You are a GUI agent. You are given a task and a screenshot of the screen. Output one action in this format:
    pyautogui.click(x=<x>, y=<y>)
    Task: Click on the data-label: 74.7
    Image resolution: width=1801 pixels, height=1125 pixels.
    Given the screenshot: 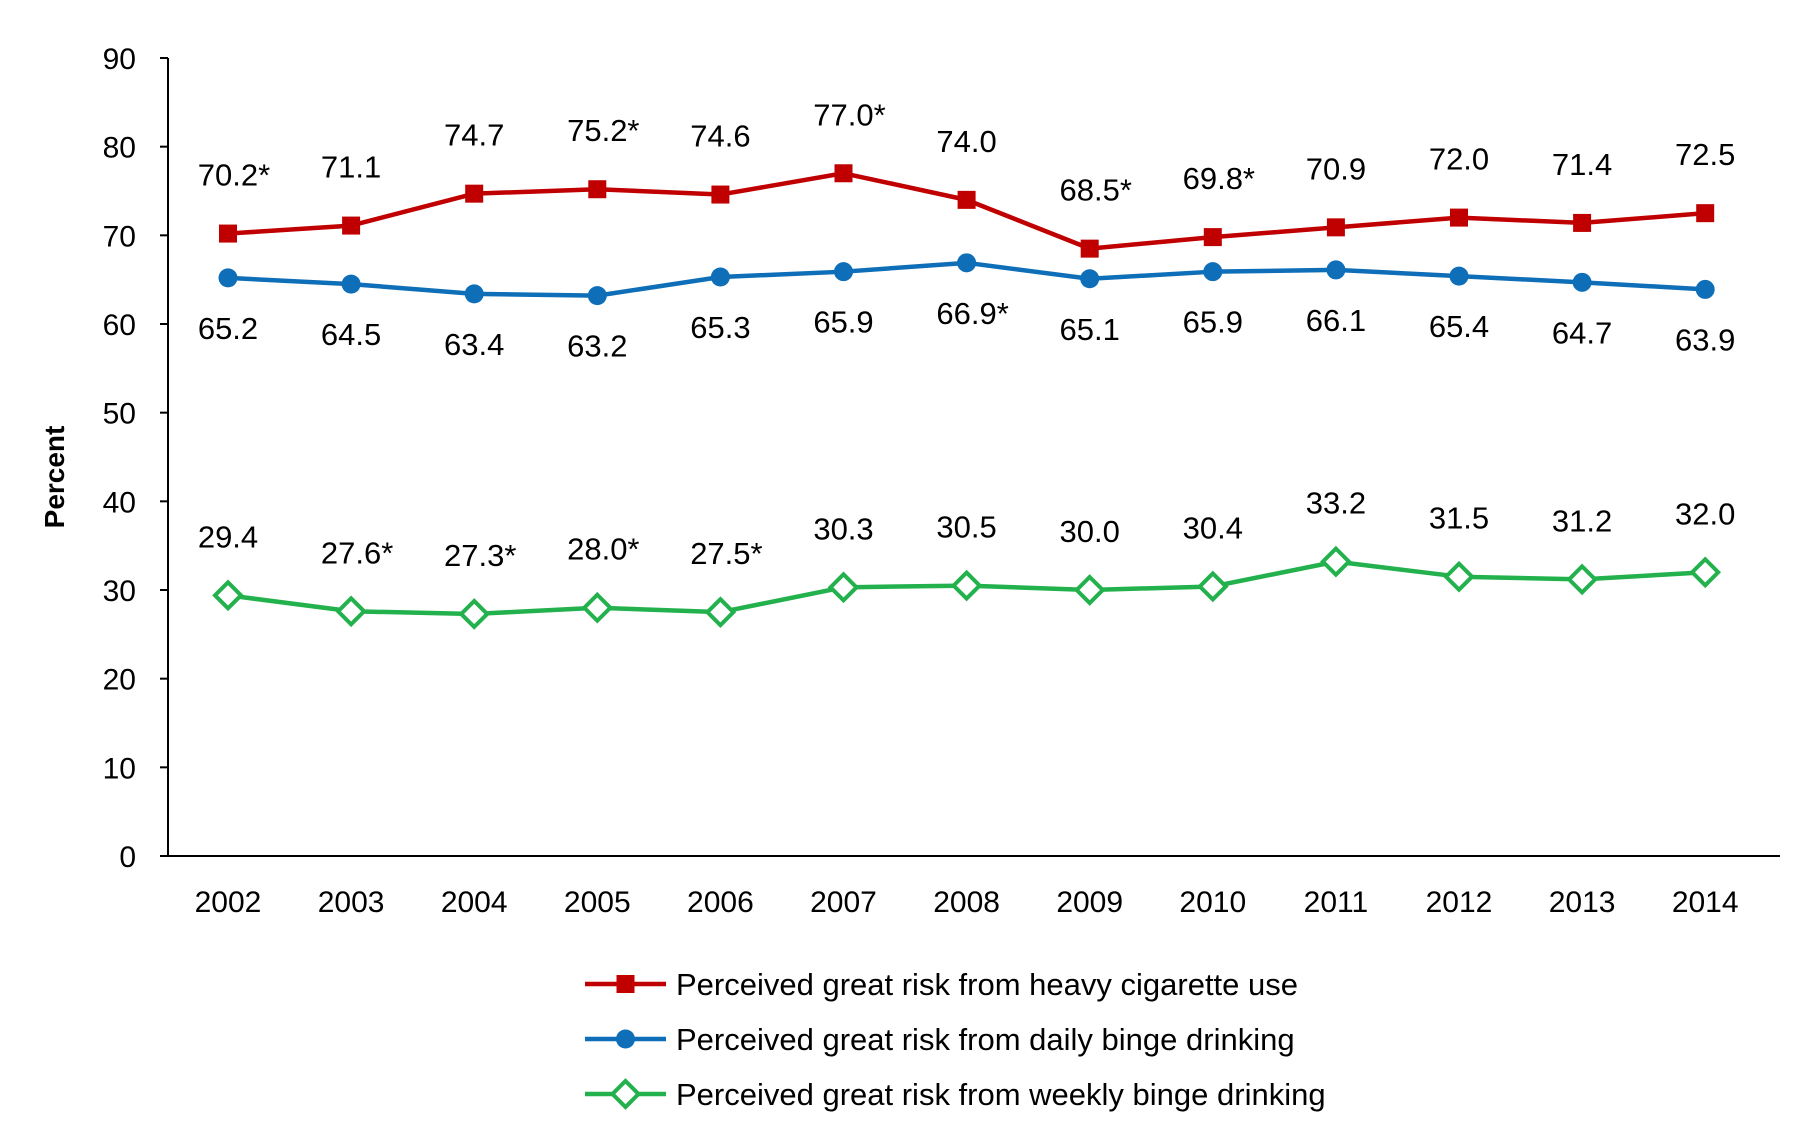 What is the action you would take?
    pyautogui.click(x=474, y=135)
    